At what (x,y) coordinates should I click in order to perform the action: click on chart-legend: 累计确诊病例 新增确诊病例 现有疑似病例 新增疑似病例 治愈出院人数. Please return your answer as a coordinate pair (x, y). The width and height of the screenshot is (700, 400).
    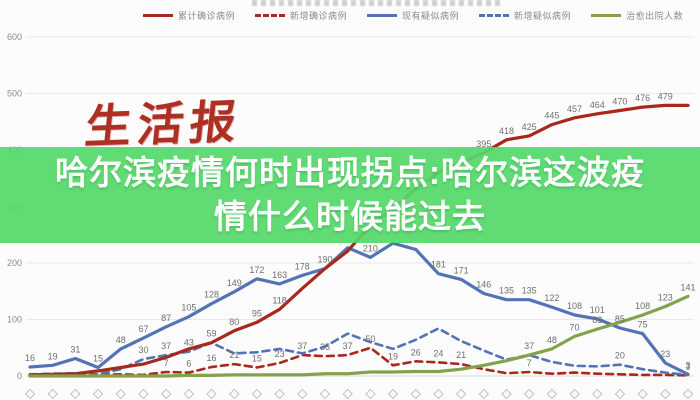
    Looking at the image, I should click on (413, 15).